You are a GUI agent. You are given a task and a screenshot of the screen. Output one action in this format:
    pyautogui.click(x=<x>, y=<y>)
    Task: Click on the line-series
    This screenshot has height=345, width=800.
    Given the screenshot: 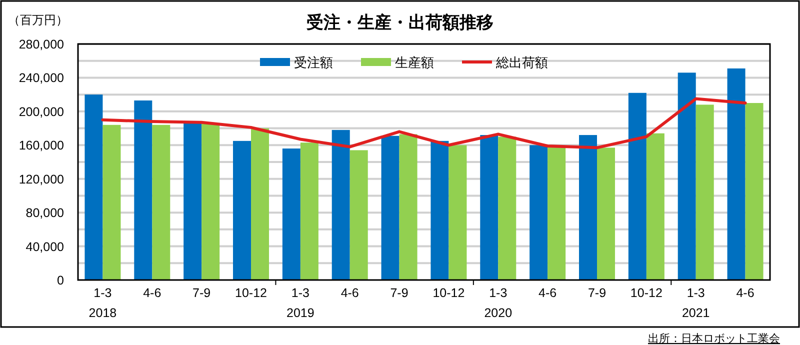 What is the action you would take?
    pyautogui.click(x=424, y=123)
    